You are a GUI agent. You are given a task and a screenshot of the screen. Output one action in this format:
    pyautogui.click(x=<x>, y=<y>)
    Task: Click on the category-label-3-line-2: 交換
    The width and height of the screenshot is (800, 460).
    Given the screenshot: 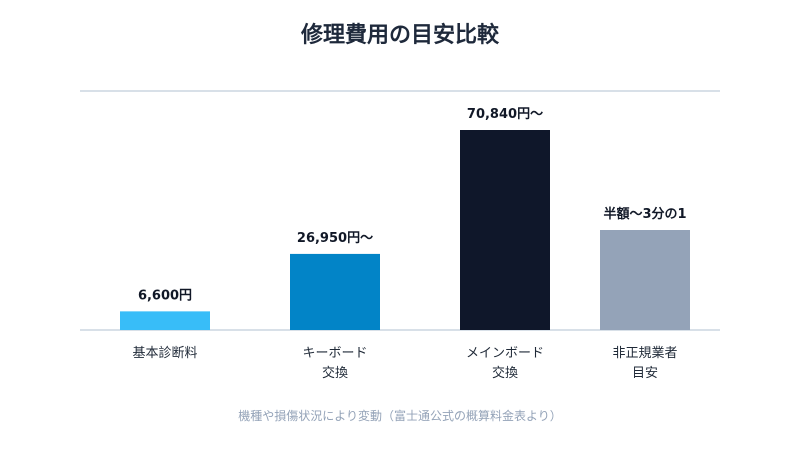 What is the action you would take?
    pyautogui.click(x=505, y=373)
    